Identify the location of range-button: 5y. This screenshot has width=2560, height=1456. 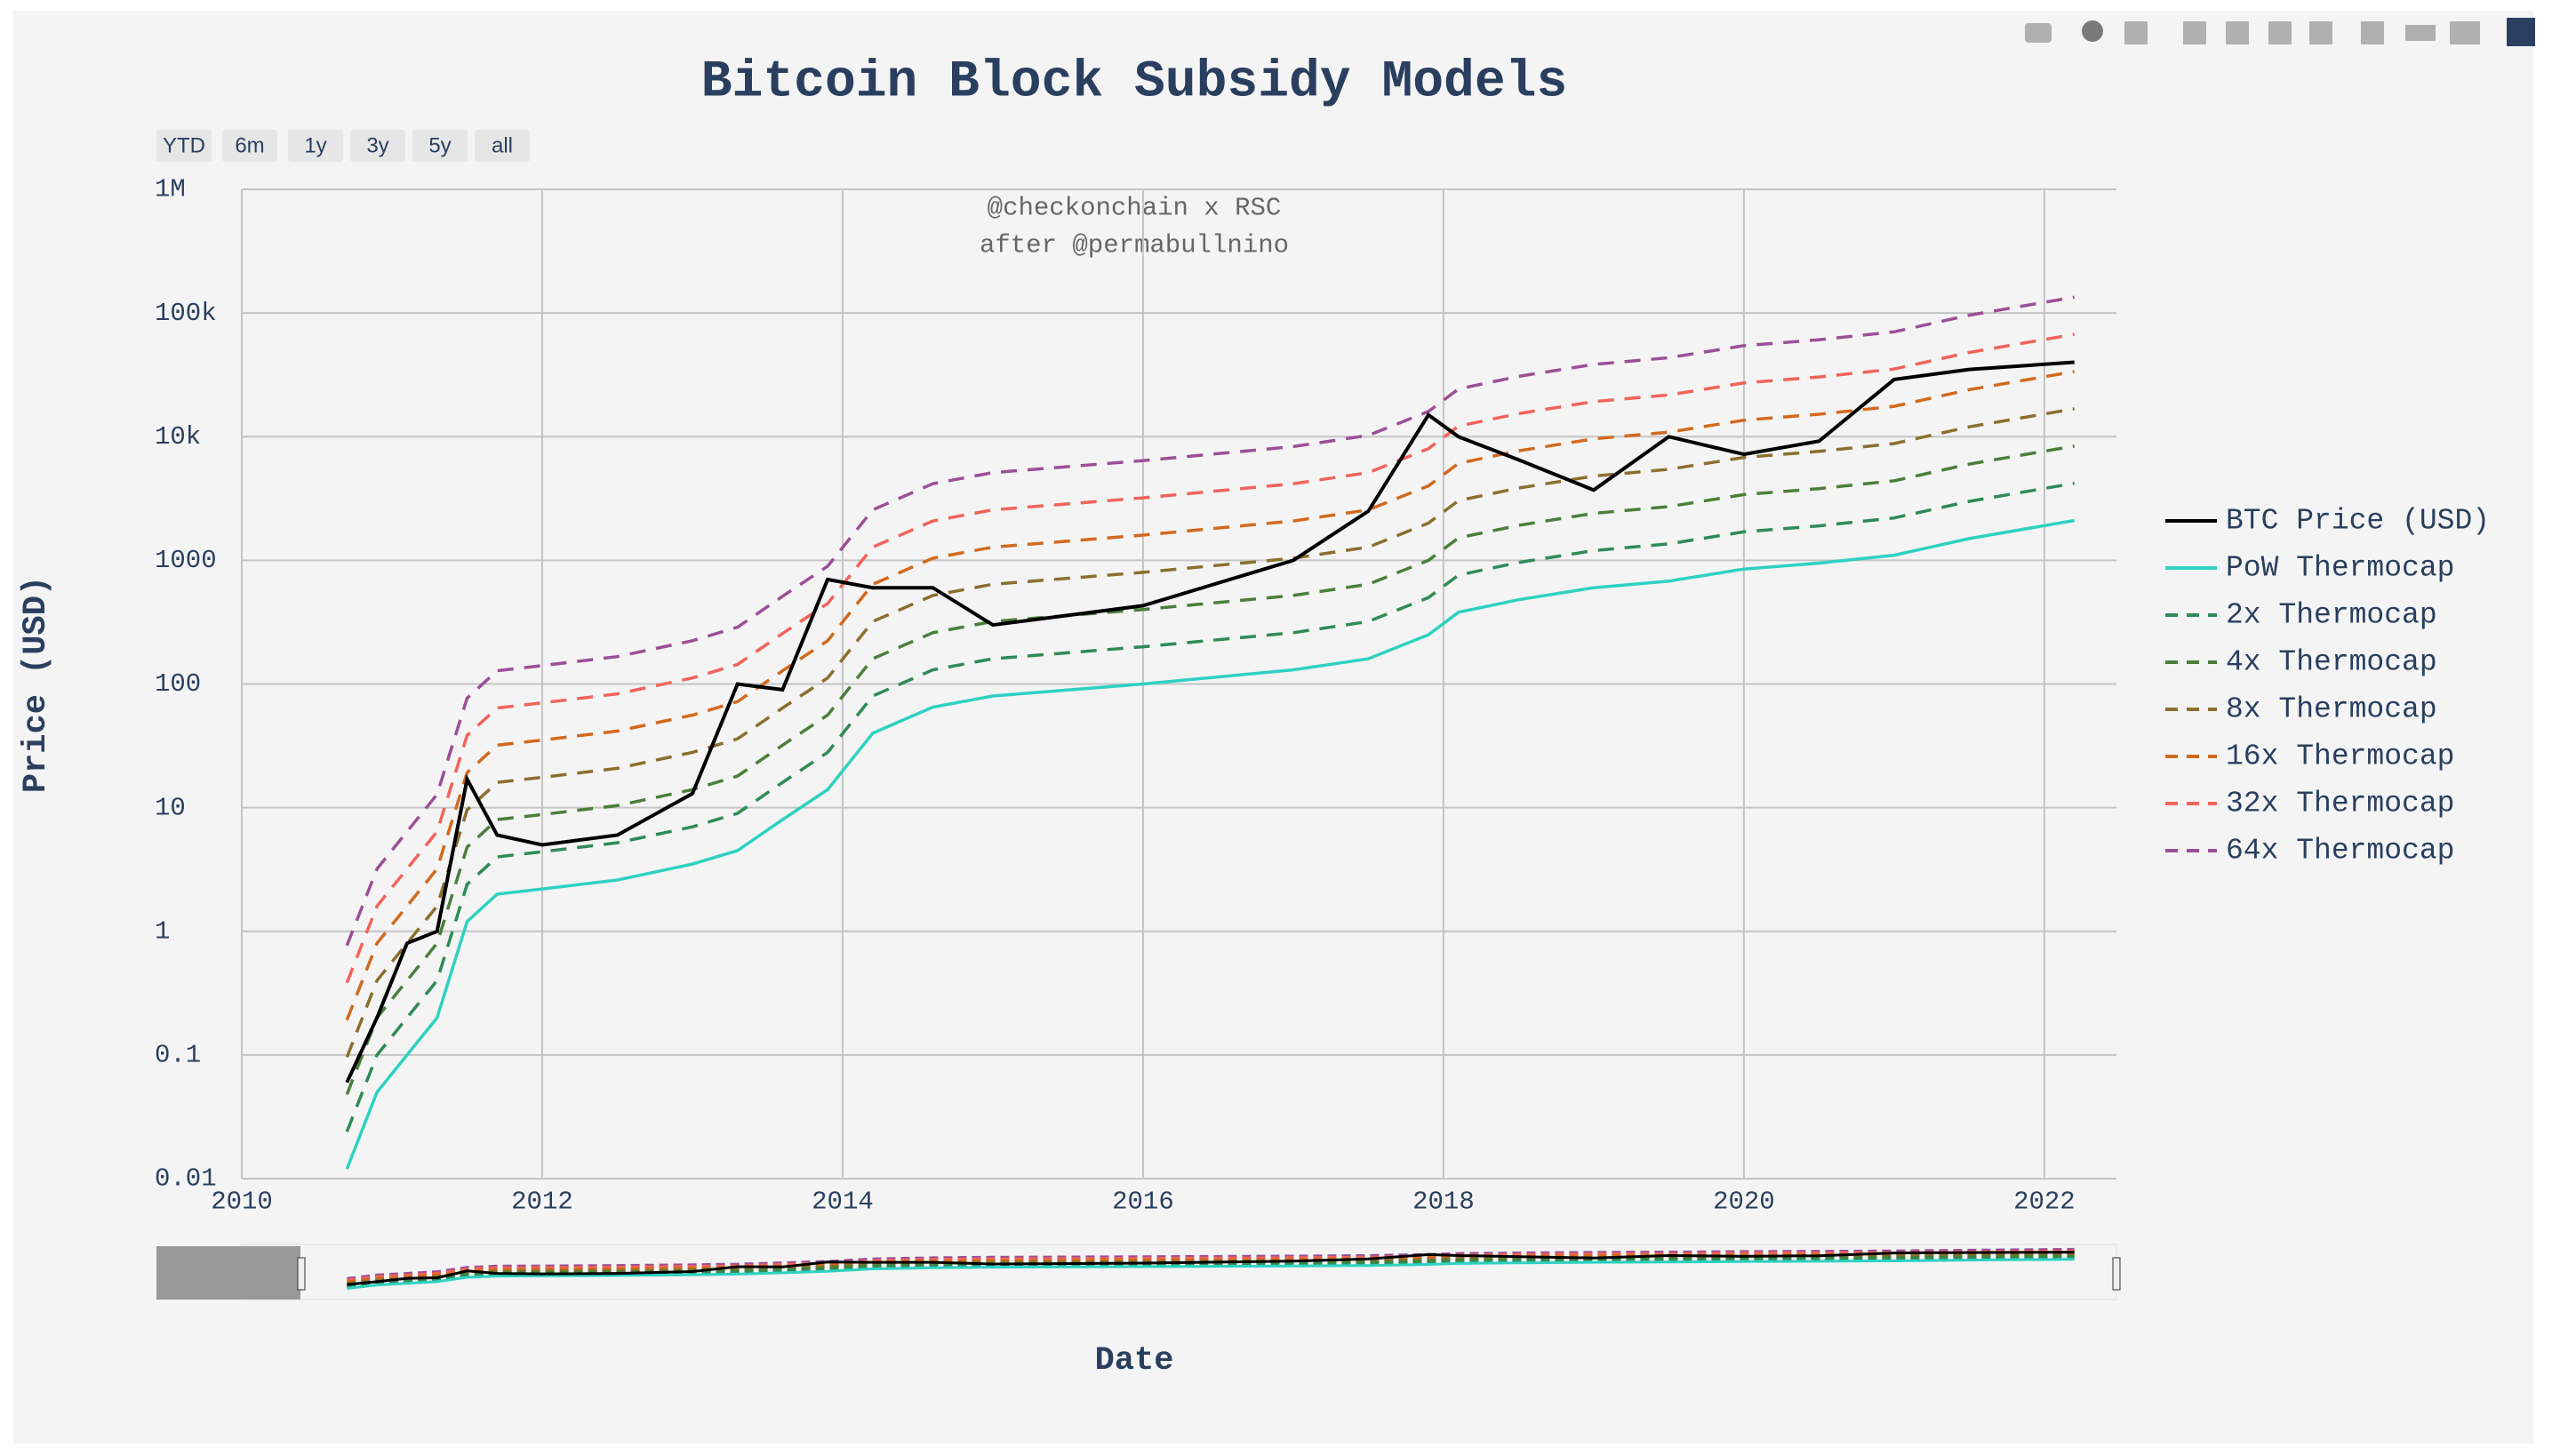
(440, 146).